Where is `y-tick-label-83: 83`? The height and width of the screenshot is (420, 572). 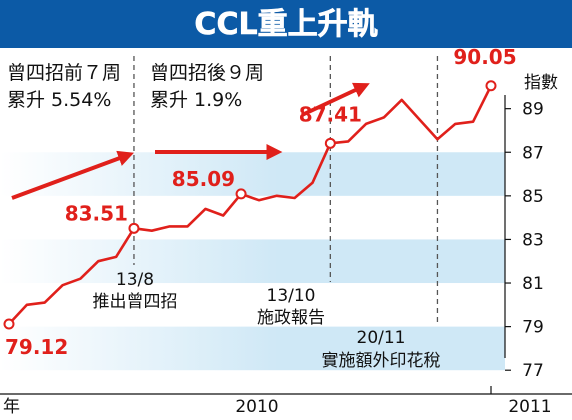
y-tick-label-83: 83 is located at coordinates (533, 240).